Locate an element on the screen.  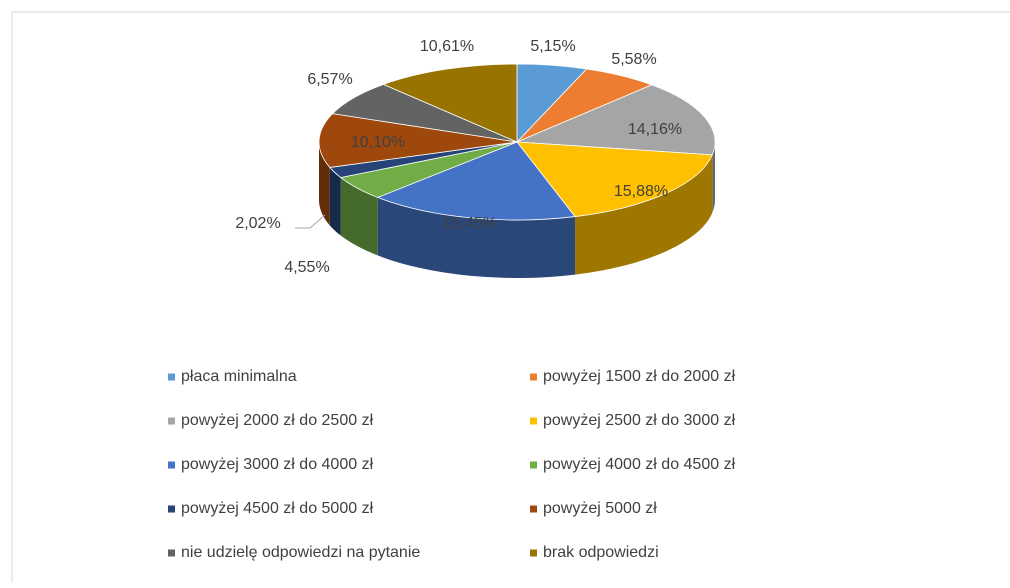
data-label: 10,10% is located at coordinates (378, 142).